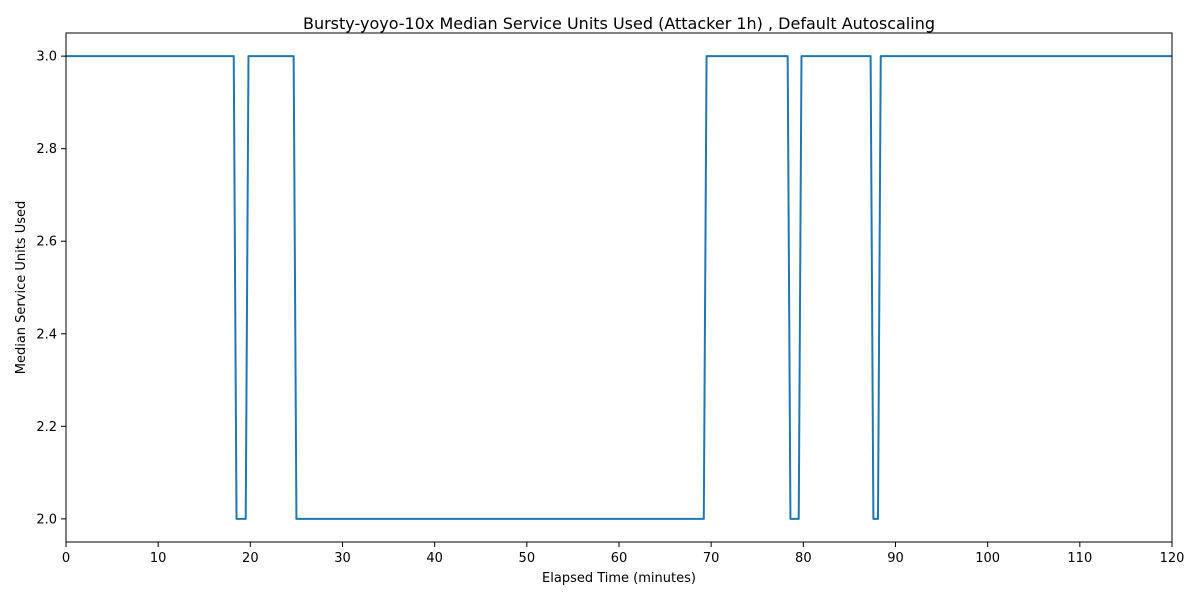  I want to click on x-tick-label: 90, so click(895, 558).